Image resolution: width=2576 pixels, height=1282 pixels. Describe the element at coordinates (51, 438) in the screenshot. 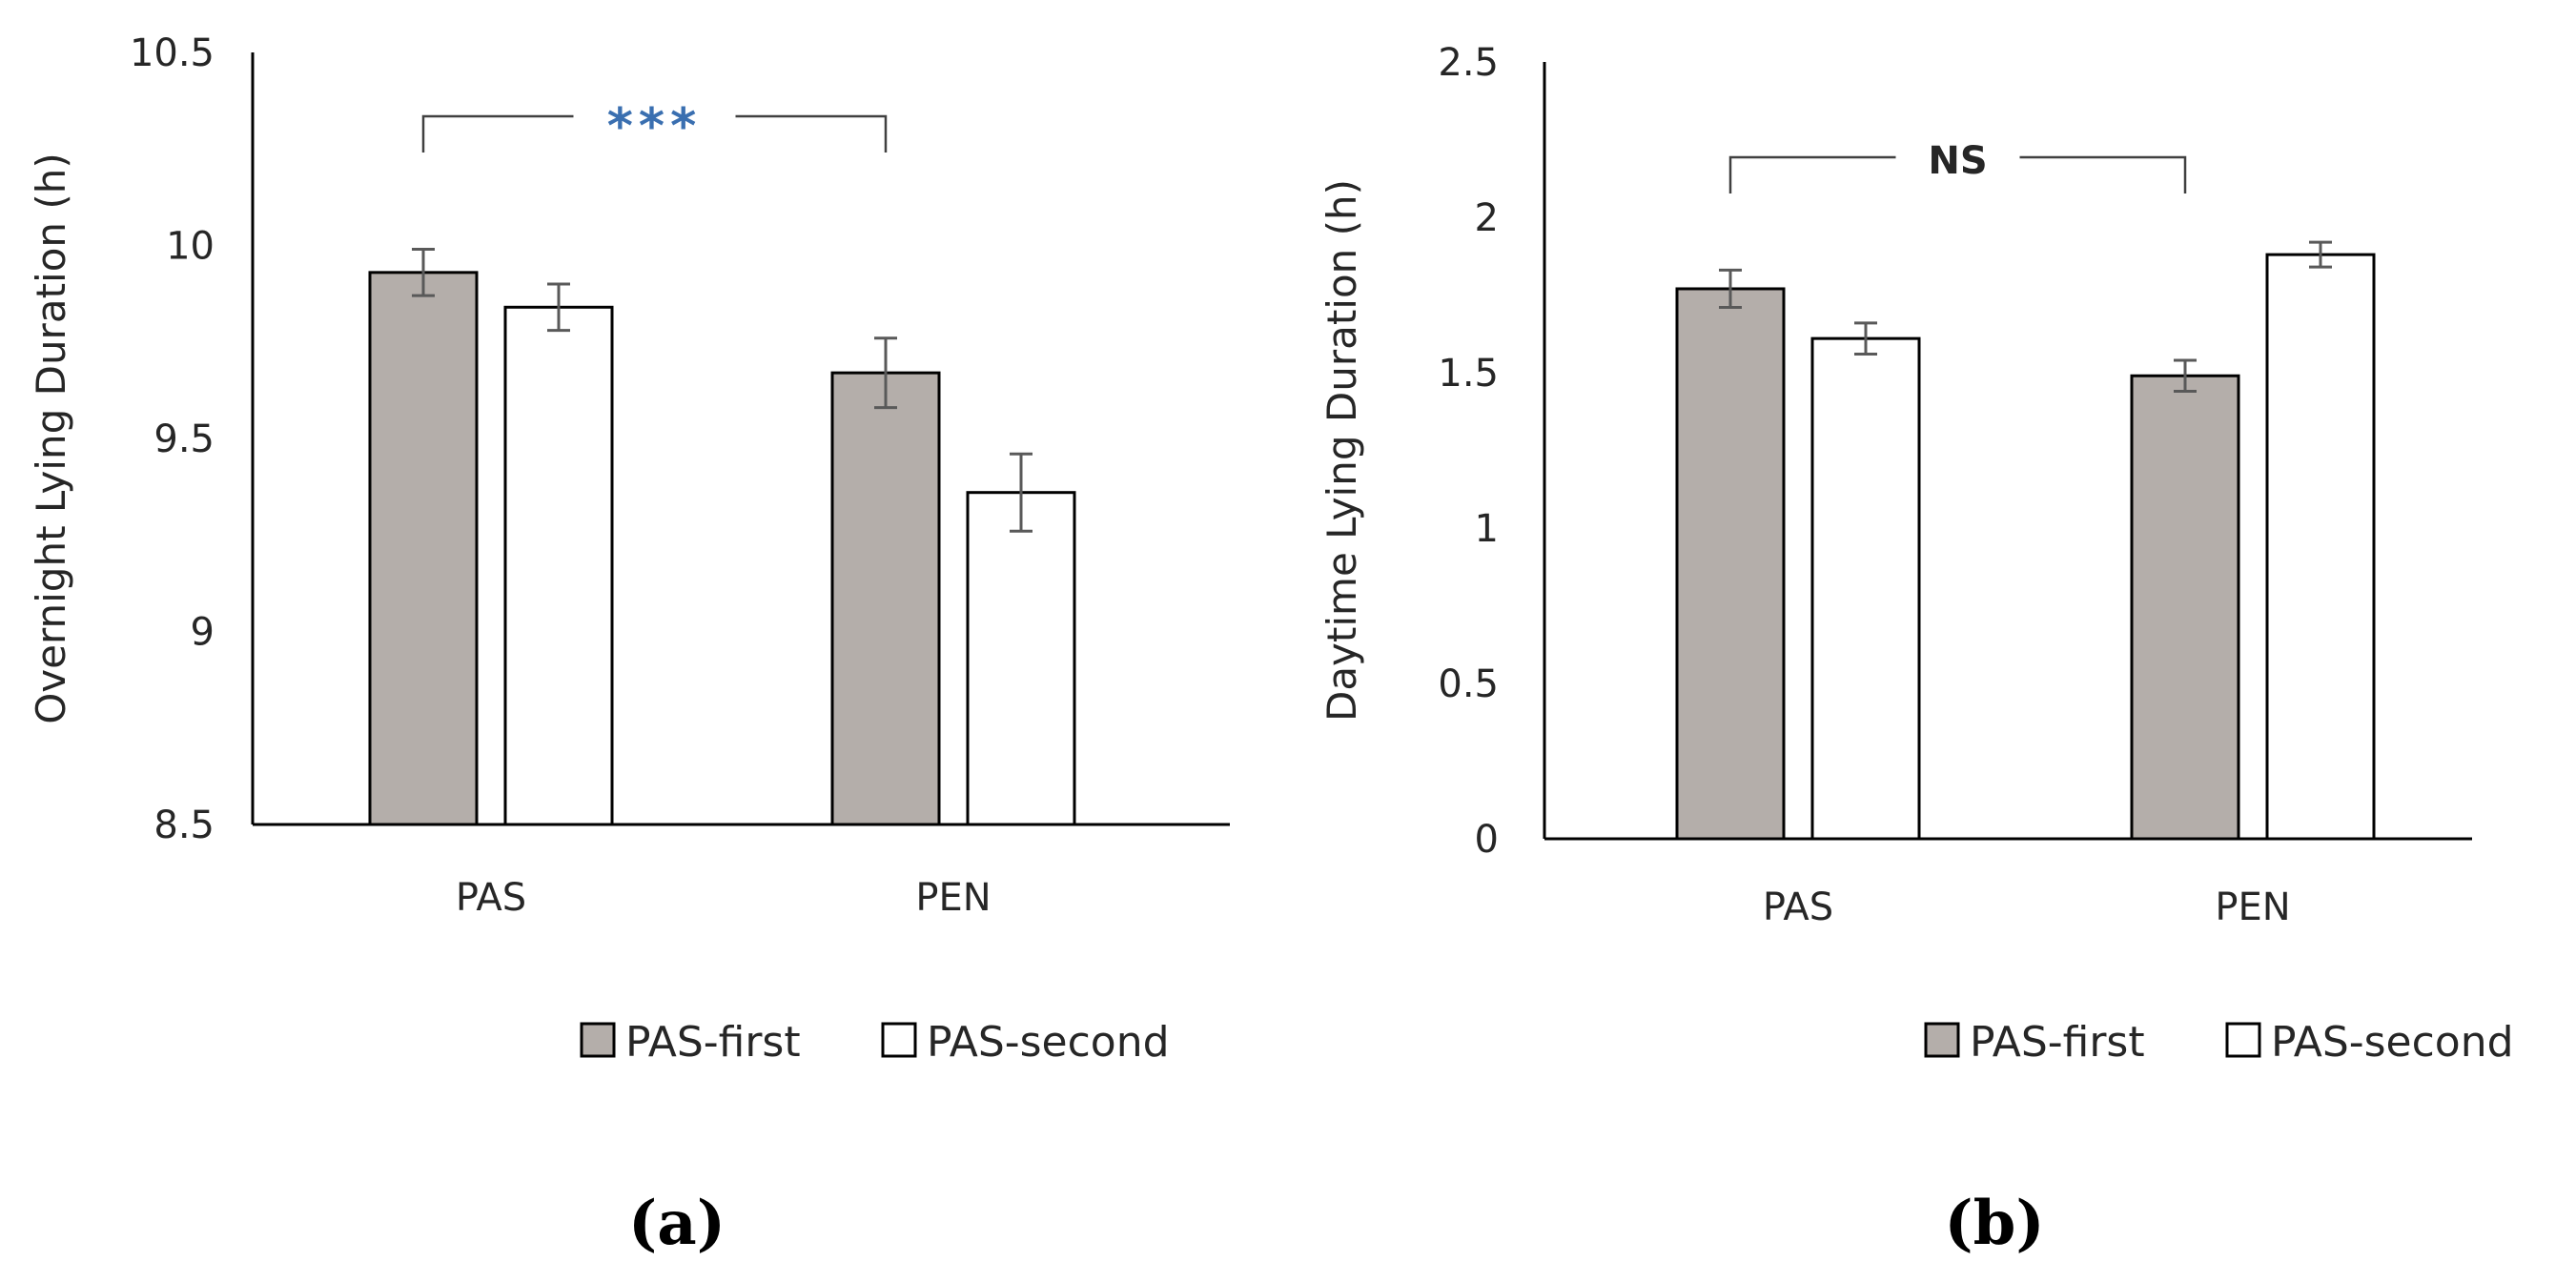

I see `y-axis-title: Overnight Lying Duration (h)` at that location.